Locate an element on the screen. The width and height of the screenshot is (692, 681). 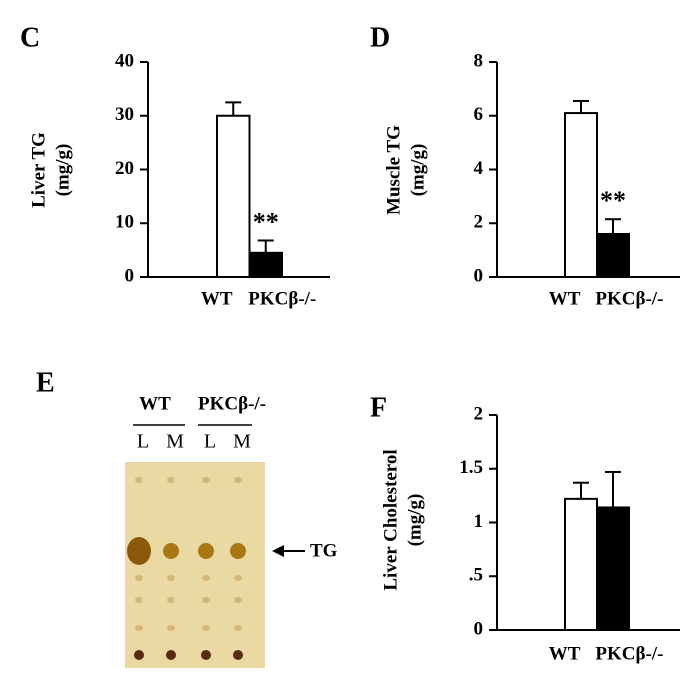
y-tick-label: 1.5 is located at coordinates (471, 467).